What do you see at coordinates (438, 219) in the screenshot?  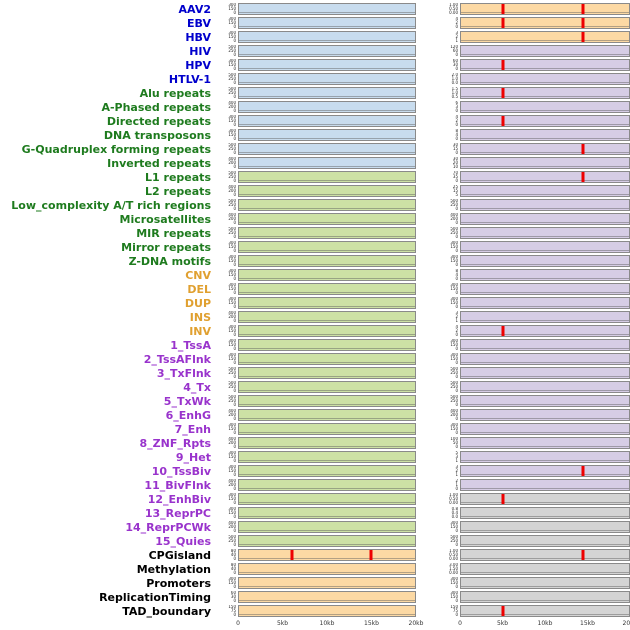 I see `right-panel-y-ticks: 400 200 0` at bounding box center [438, 219].